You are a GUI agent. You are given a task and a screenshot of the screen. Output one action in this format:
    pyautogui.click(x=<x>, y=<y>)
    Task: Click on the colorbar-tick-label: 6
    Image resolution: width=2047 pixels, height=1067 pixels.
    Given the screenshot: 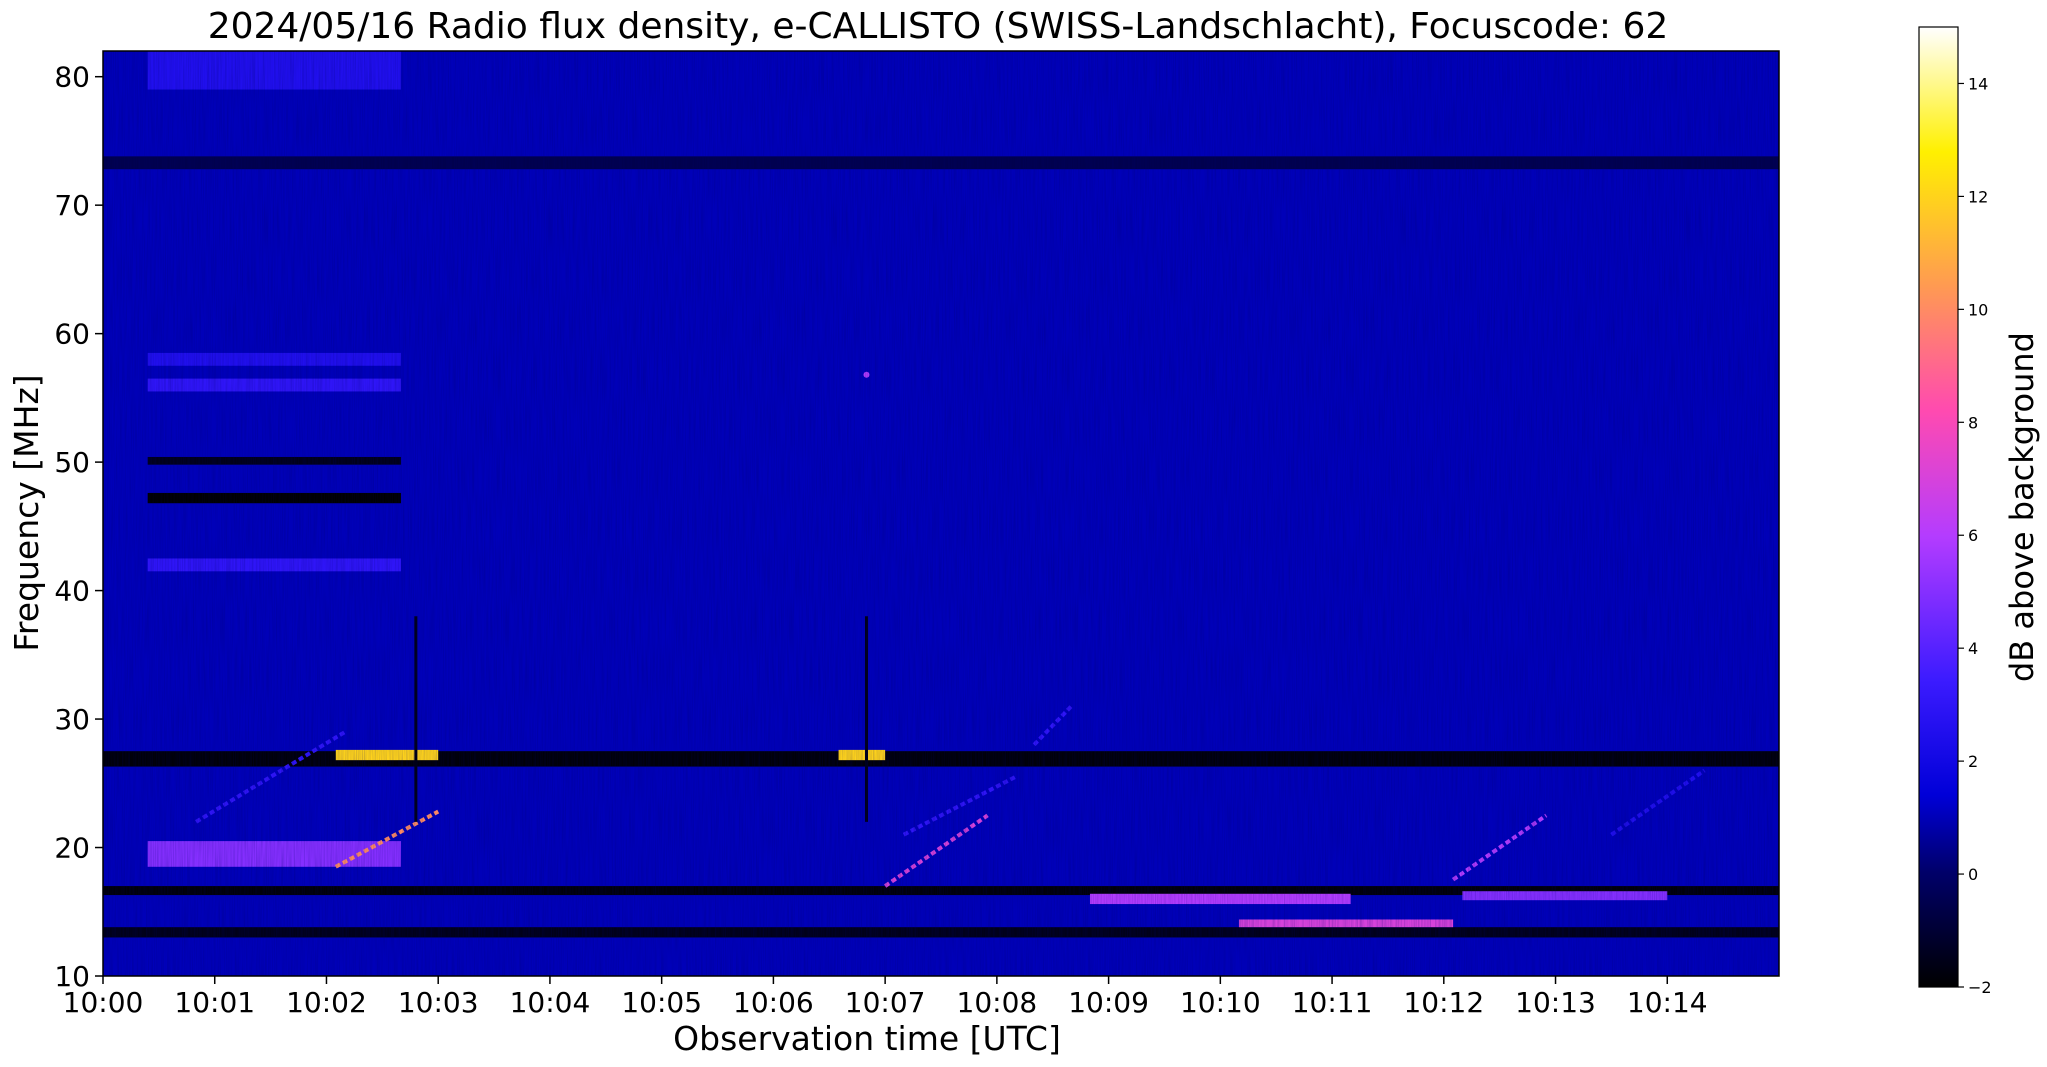 What is the action you would take?
    pyautogui.click(x=1973, y=535)
    